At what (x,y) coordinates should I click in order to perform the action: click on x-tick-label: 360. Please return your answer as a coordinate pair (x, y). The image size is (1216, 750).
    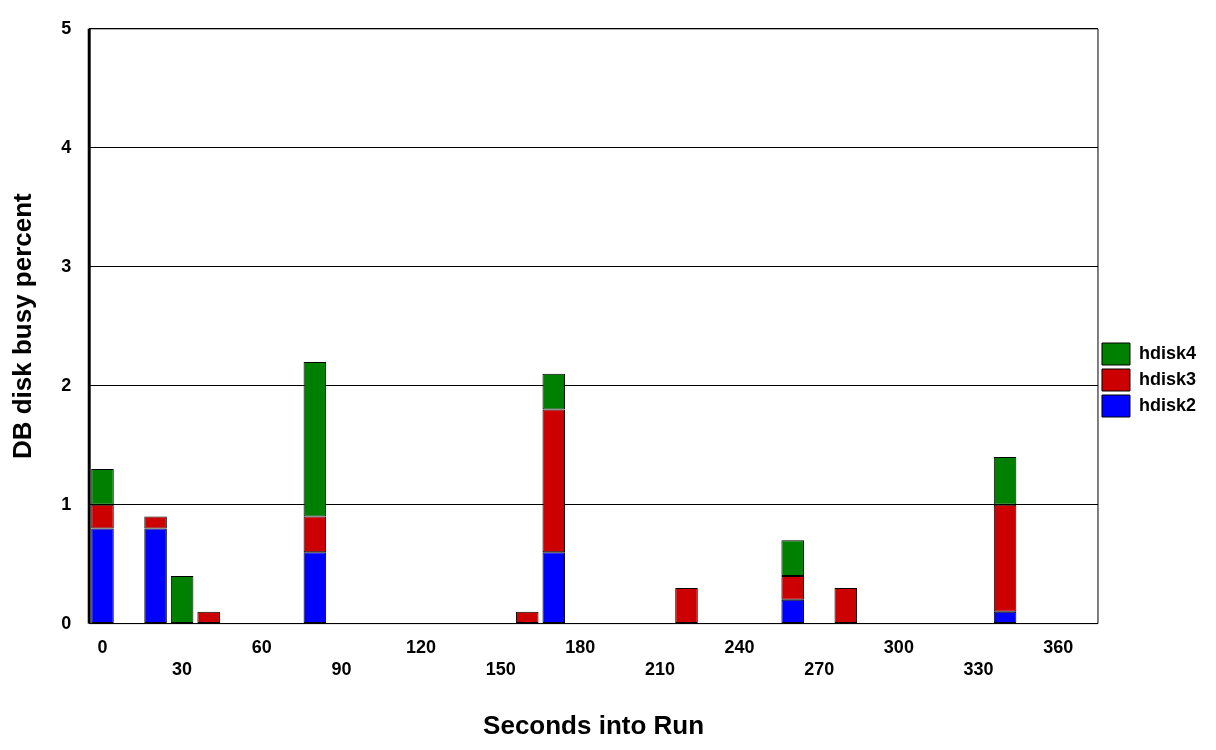
    Looking at the image, I should click on (1058, 647).